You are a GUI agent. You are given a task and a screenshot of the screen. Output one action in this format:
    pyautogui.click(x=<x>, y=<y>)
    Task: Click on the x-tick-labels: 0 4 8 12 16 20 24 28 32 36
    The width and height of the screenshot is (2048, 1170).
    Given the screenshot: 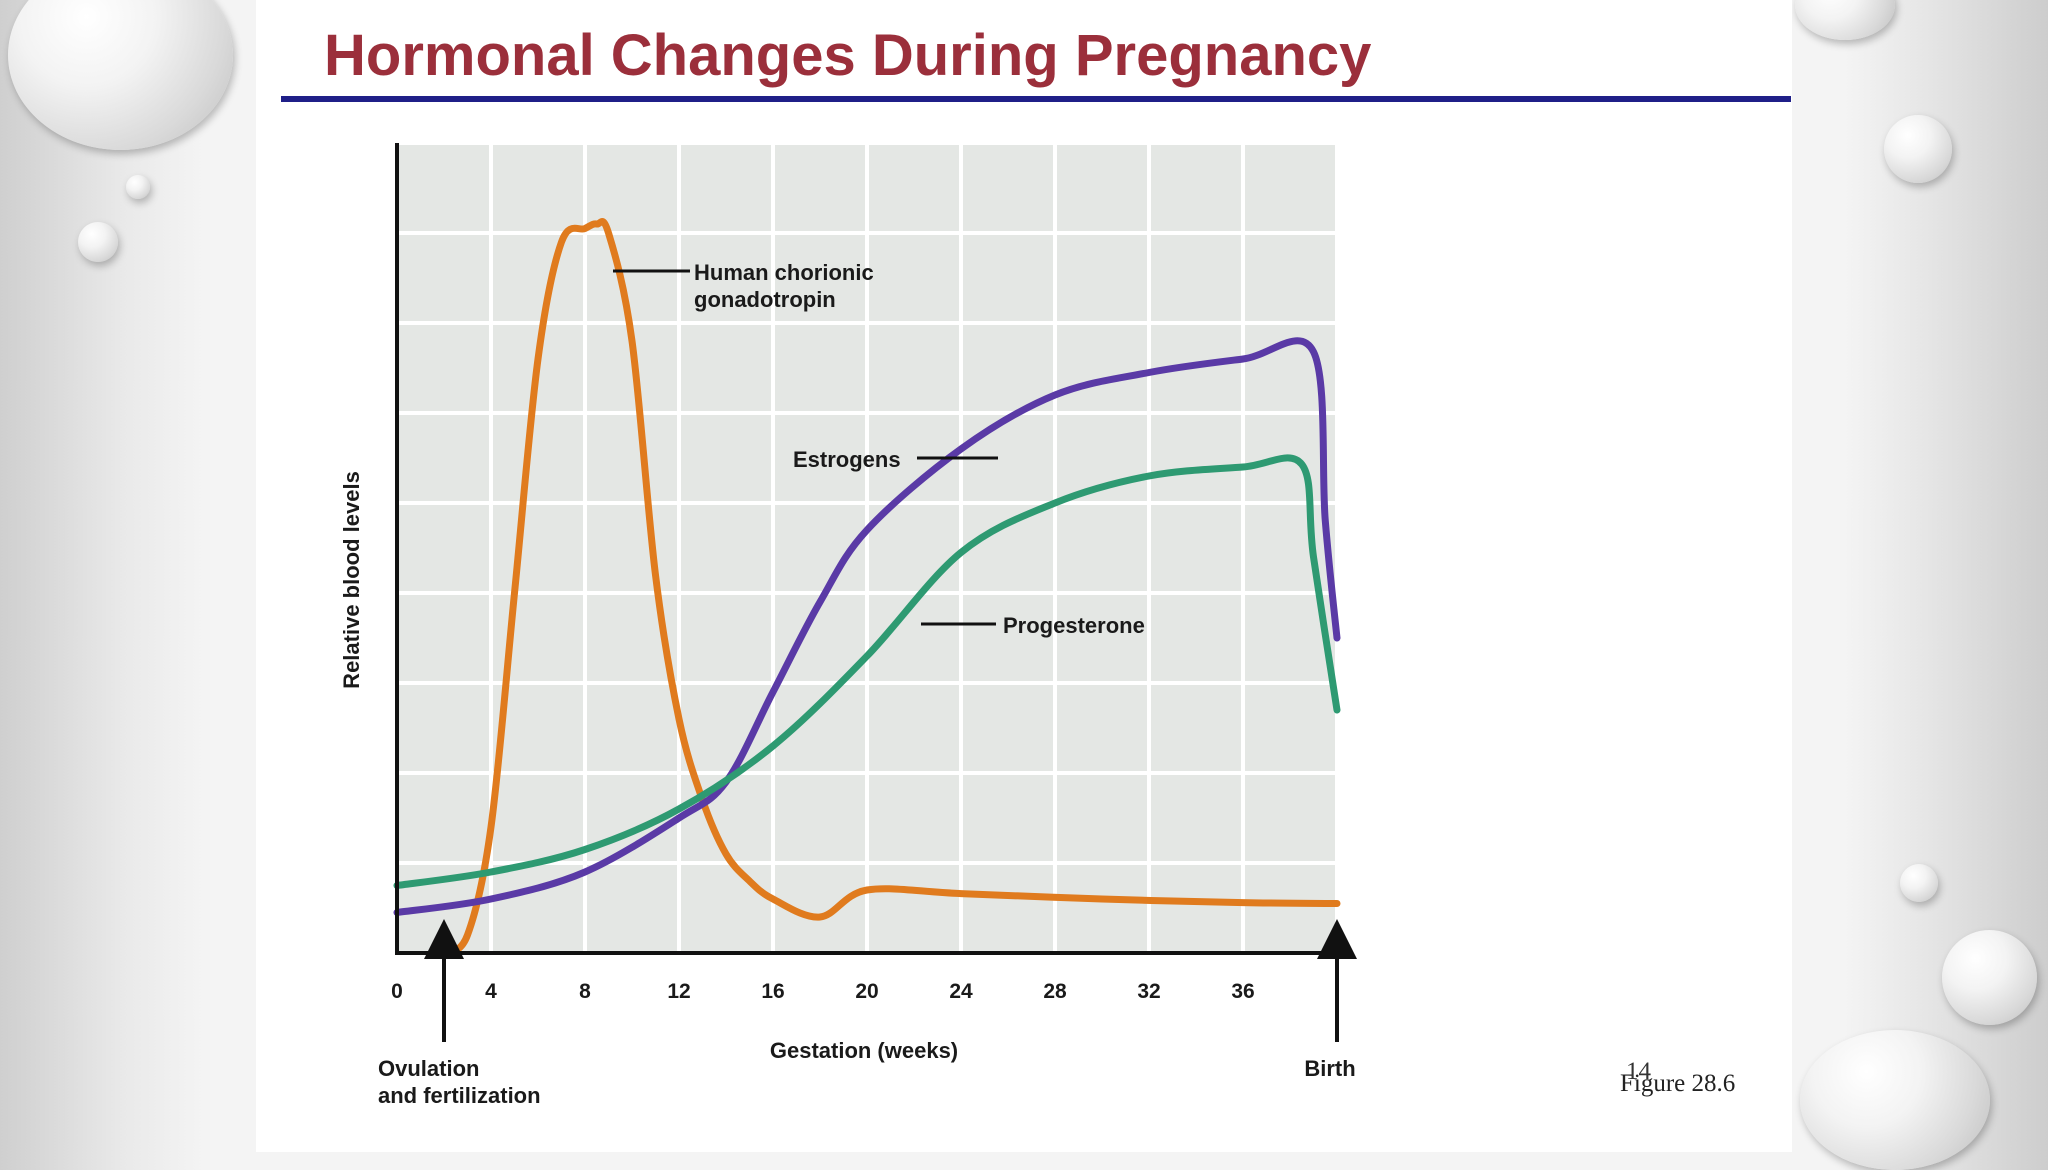 What is the action you would take?
    pyautogui.click(x=823, y=991)
    